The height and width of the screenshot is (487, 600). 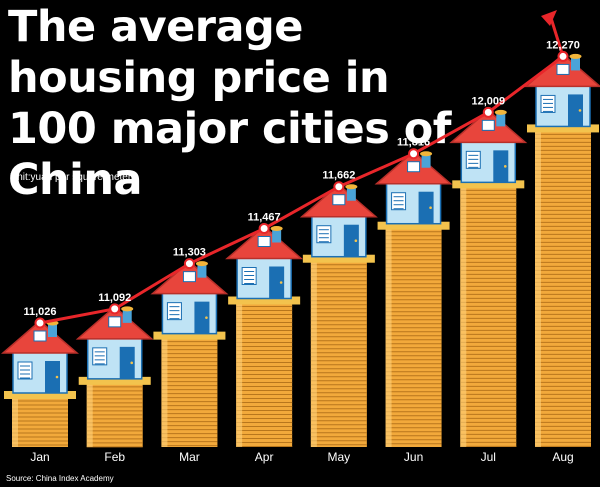 I want to click on data-point-mar, so click(x=189, y=264).